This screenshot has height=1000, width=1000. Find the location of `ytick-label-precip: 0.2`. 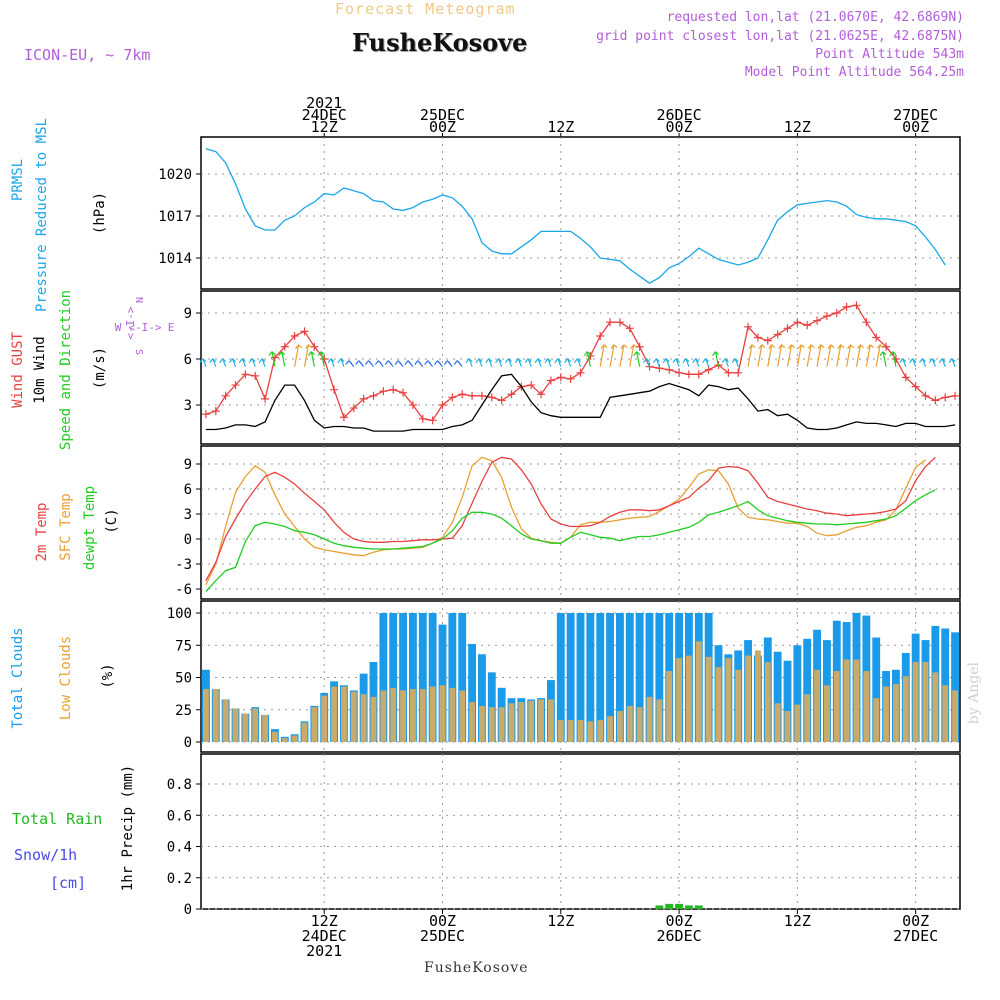

ytick-label-precip: 0.2 is located at coordinates (179, 879).